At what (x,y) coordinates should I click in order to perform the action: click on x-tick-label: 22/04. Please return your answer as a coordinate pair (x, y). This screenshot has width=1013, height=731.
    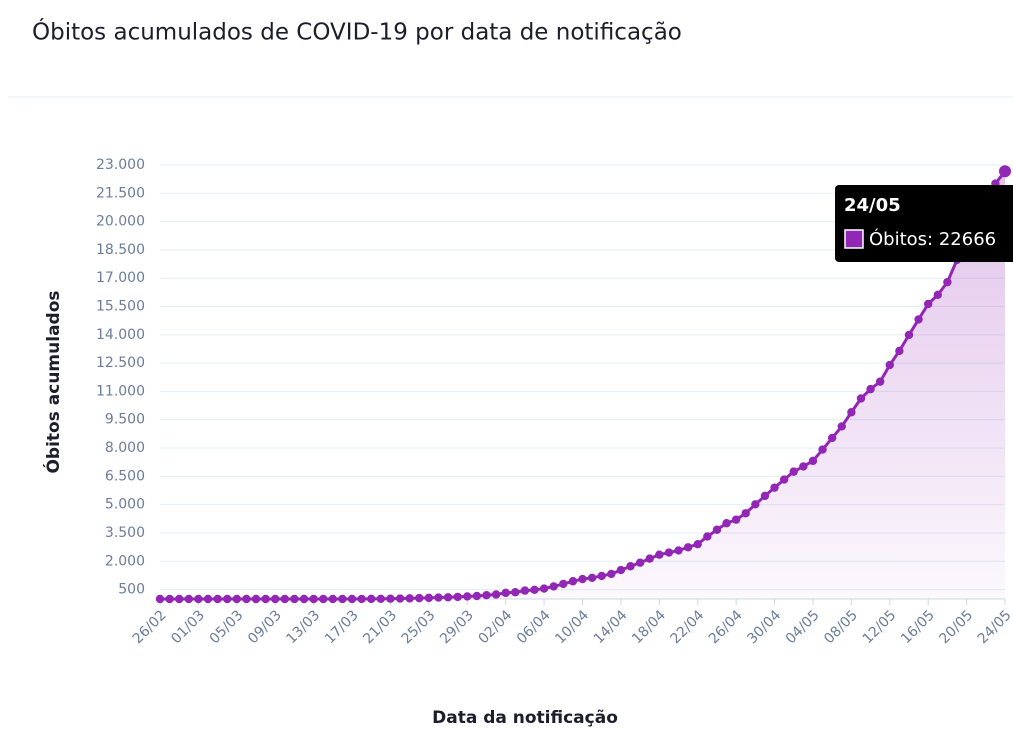
    Looking at the image, I should click on (688, 627).